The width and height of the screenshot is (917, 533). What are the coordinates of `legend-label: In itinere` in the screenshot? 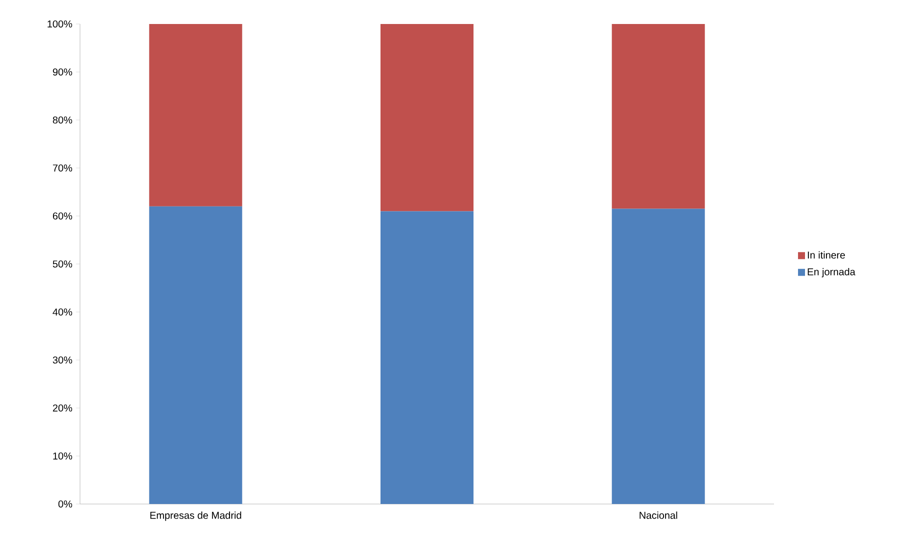 It's located at (826, 255).